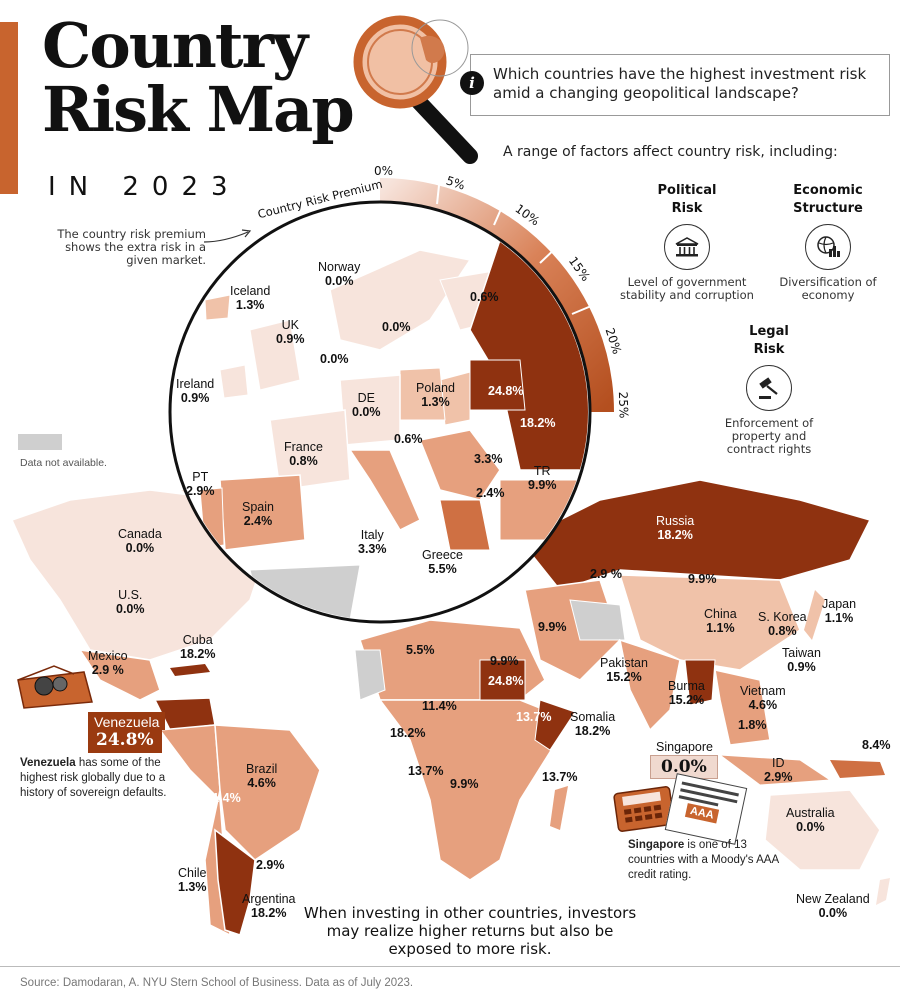 This screenshot has width=900, height=1001. I want to click on label-poland: Poland 1.3%, so click(435, 395).